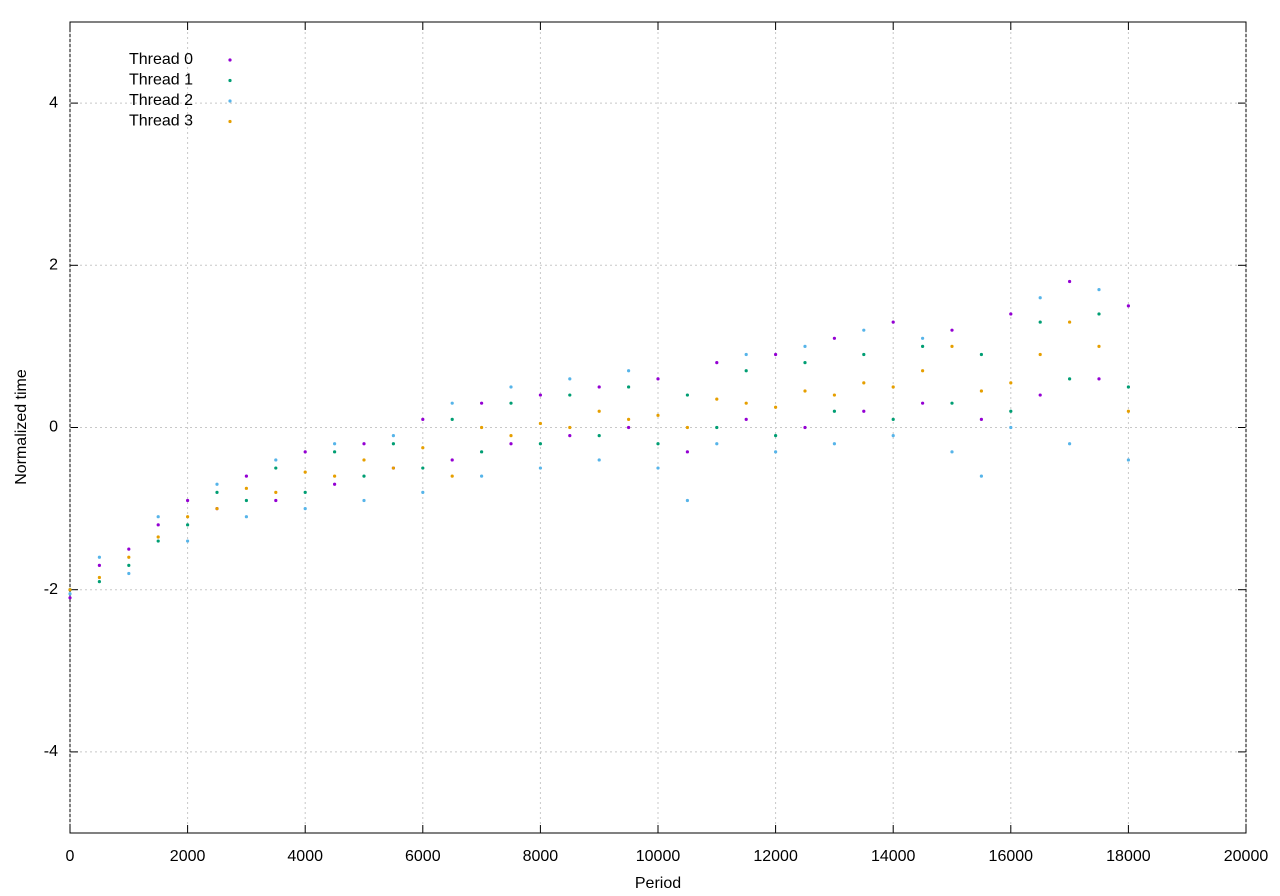 This screenshot has height=896, width=1280. Describe the element at coordinates (1011, 856) in the screenshot. I see `x-tick-label: 16000` at that location.